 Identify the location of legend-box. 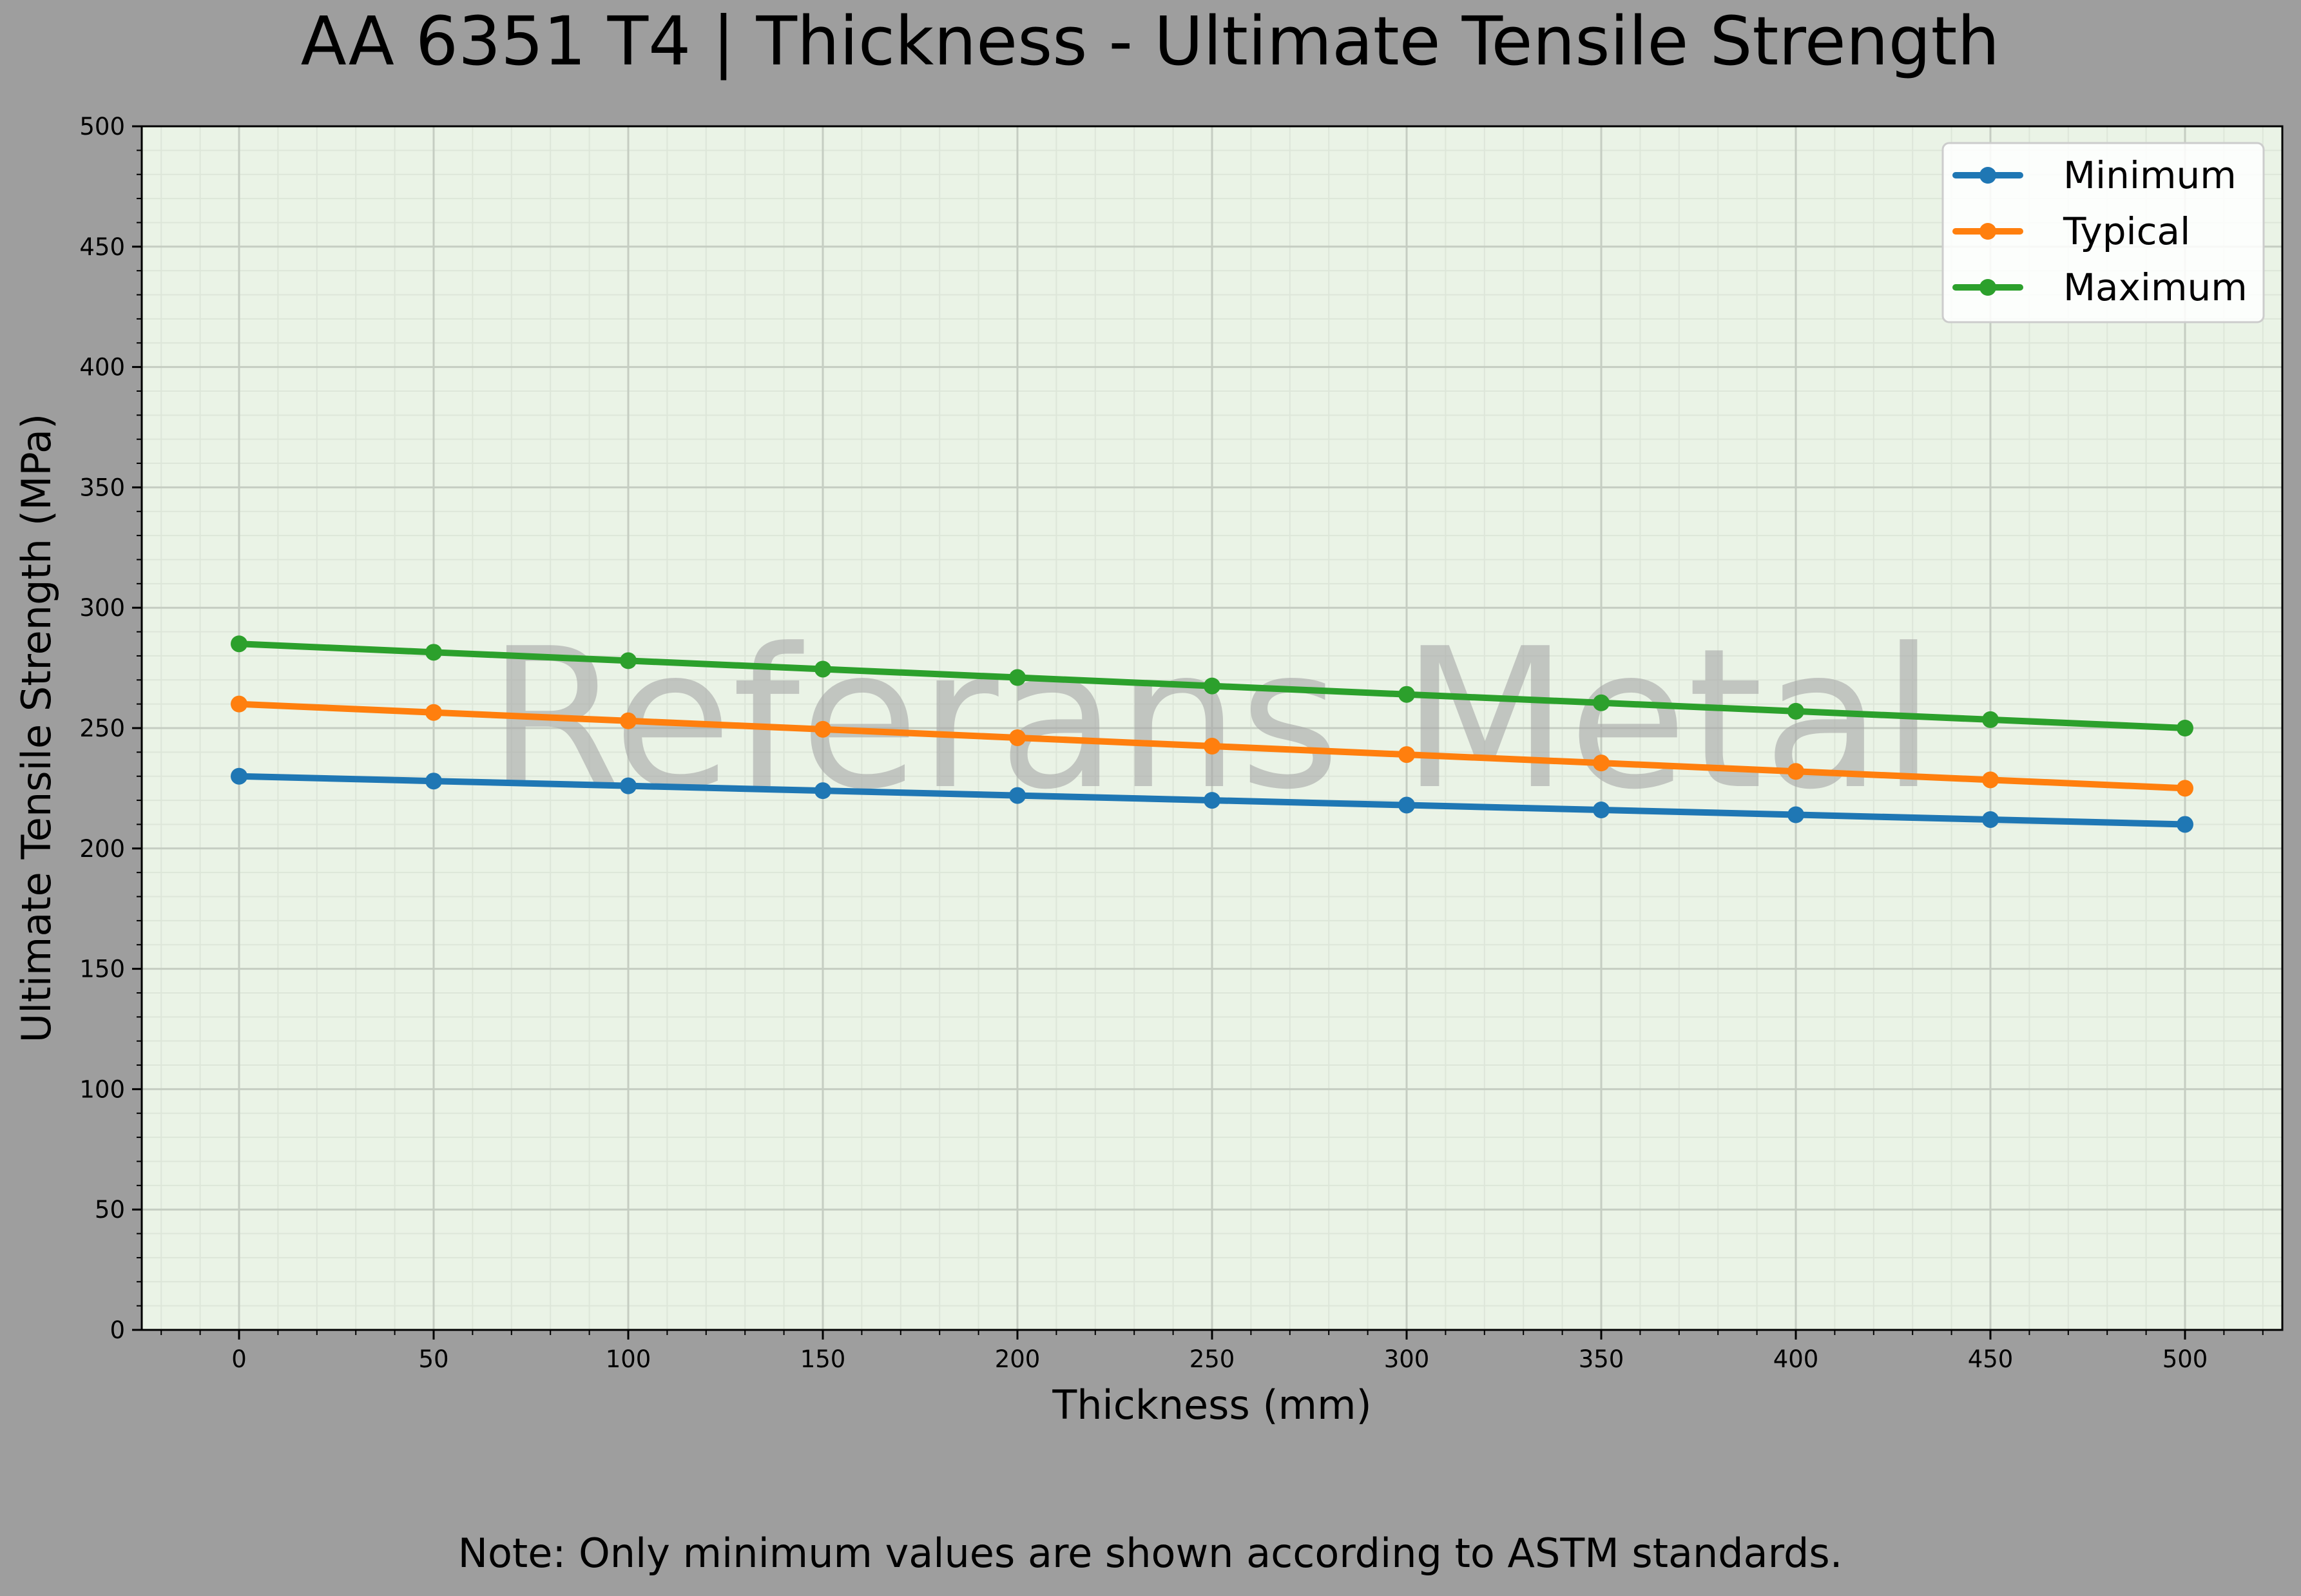
(2103, 232).